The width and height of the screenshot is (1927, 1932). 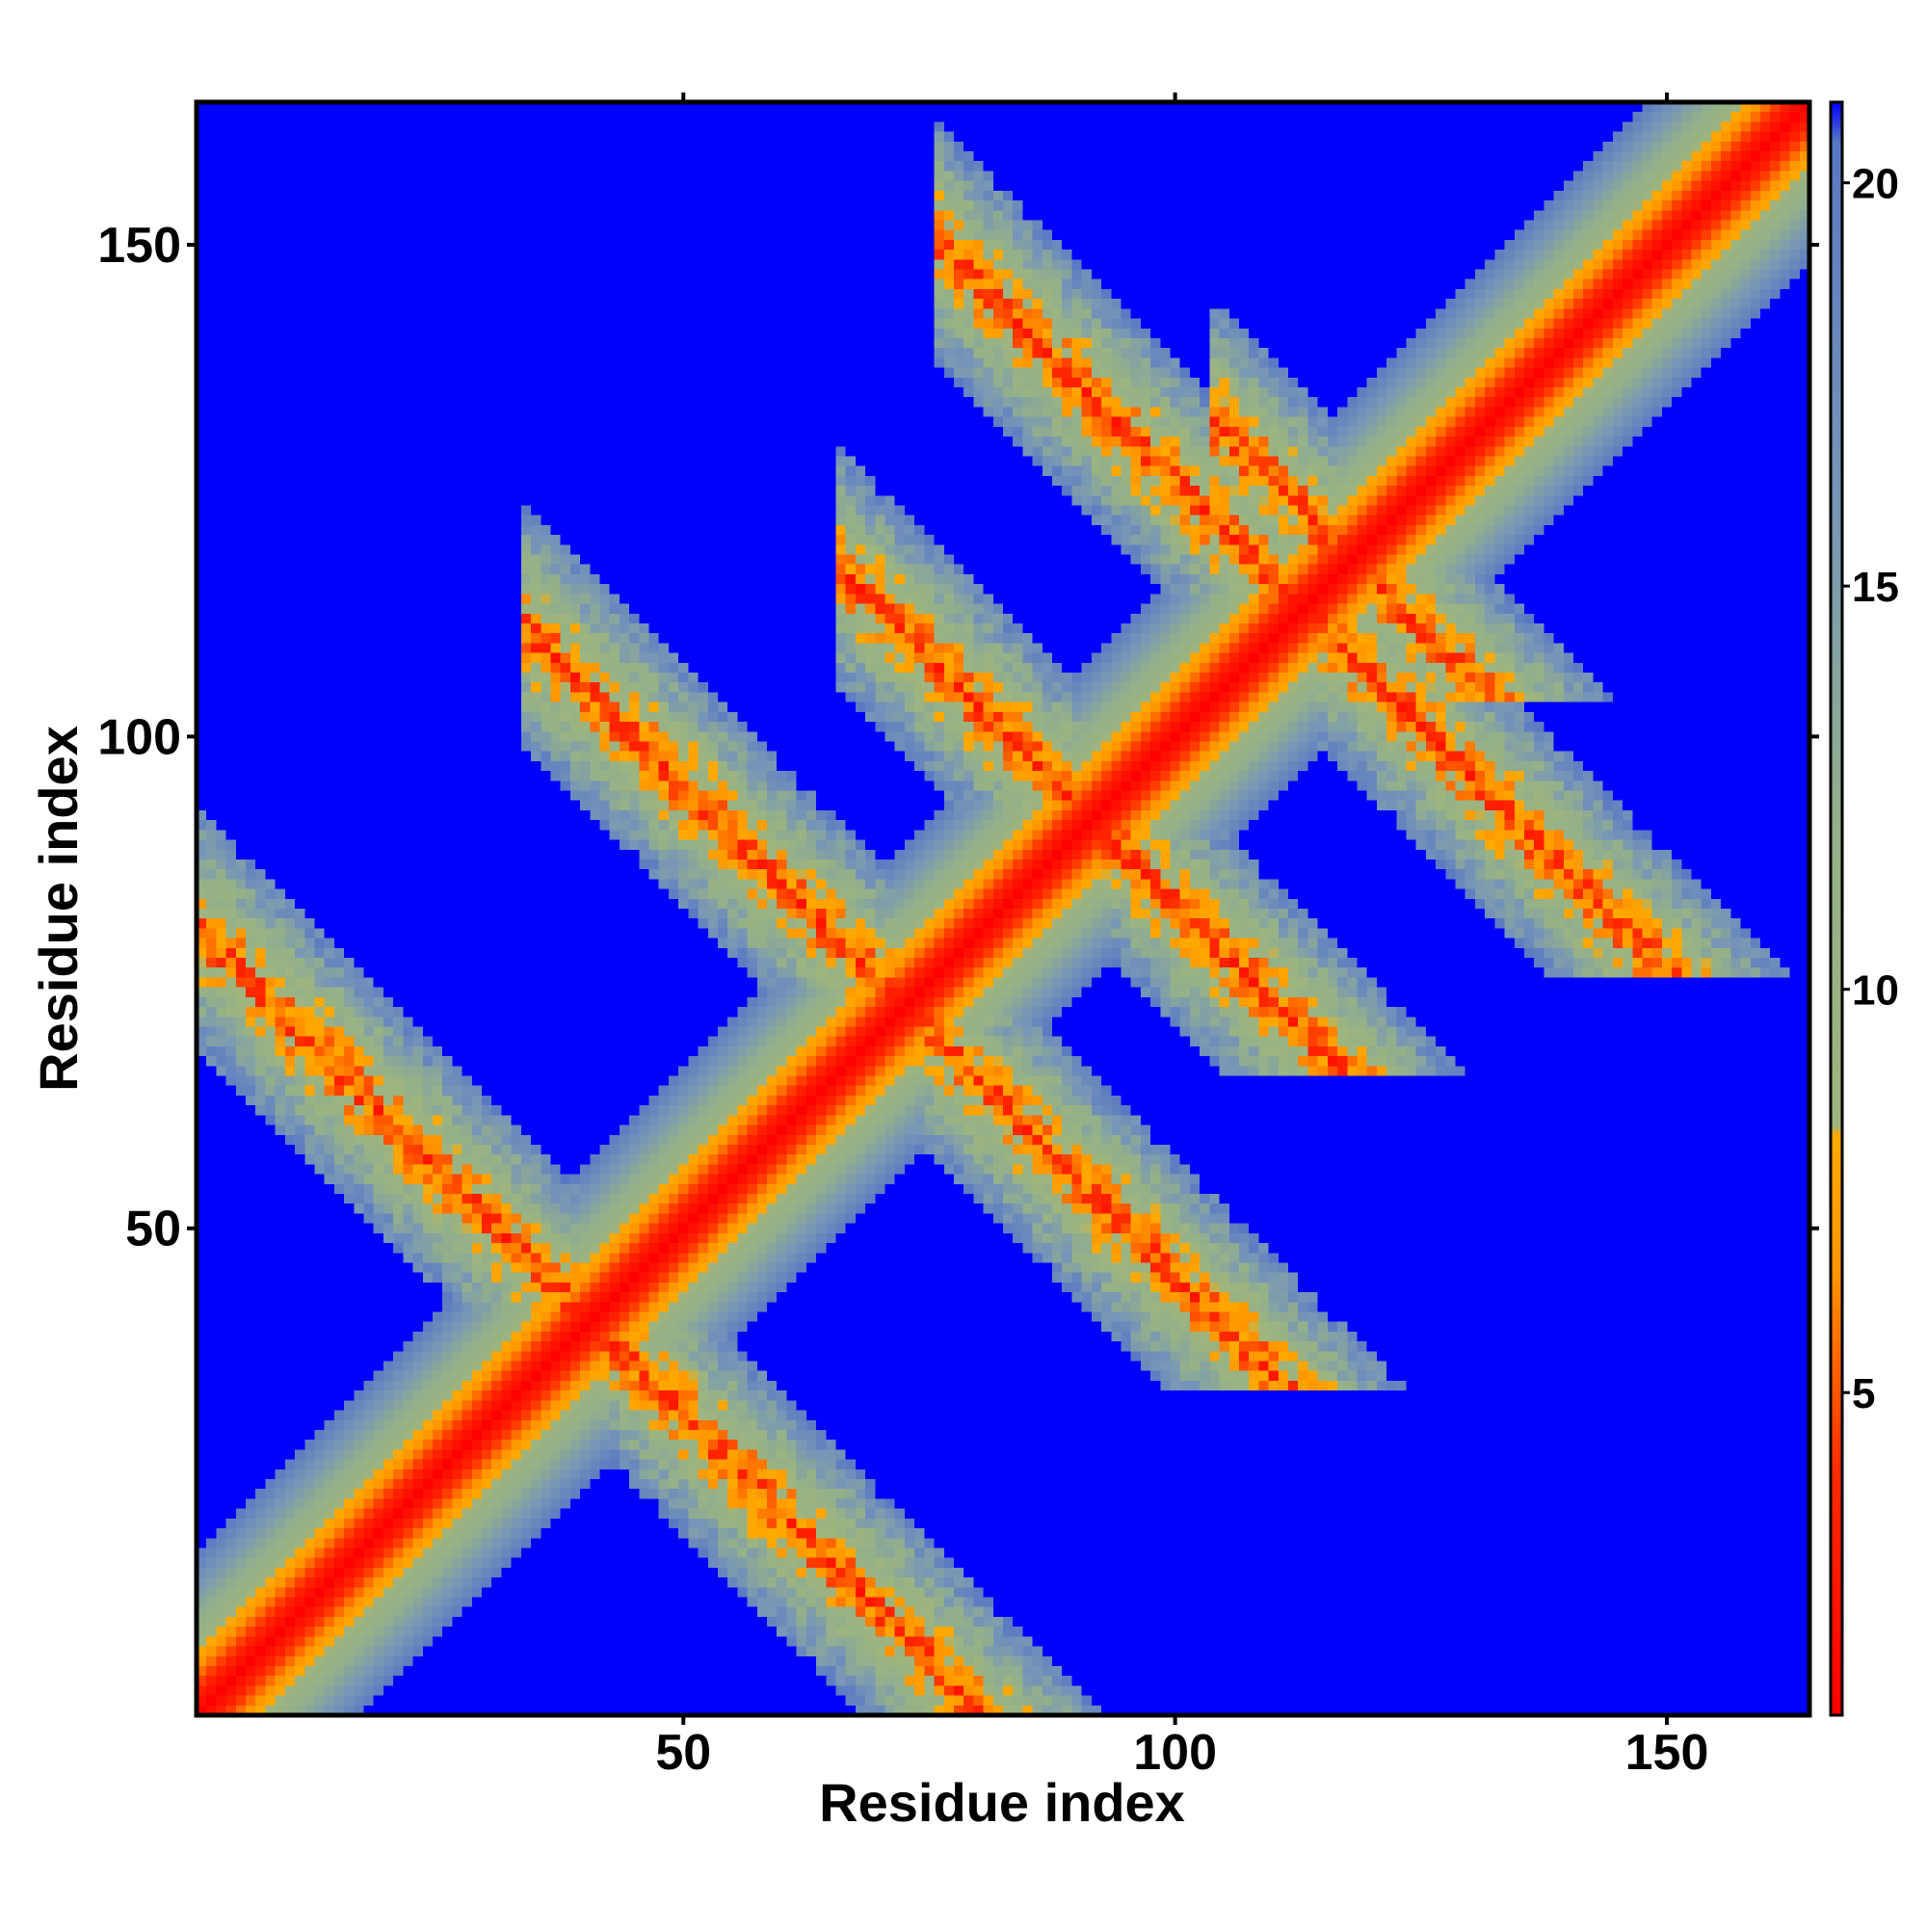 I want to click on colorbar: 5 10 15 20, so click(x=1864, y=908).